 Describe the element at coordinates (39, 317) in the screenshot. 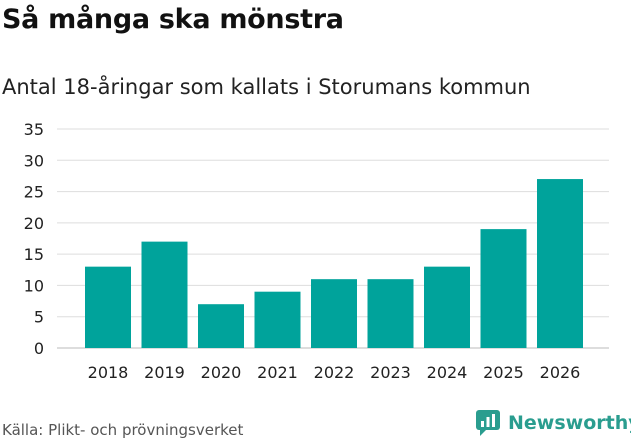

I see `y-tick-label: 5` at that location.